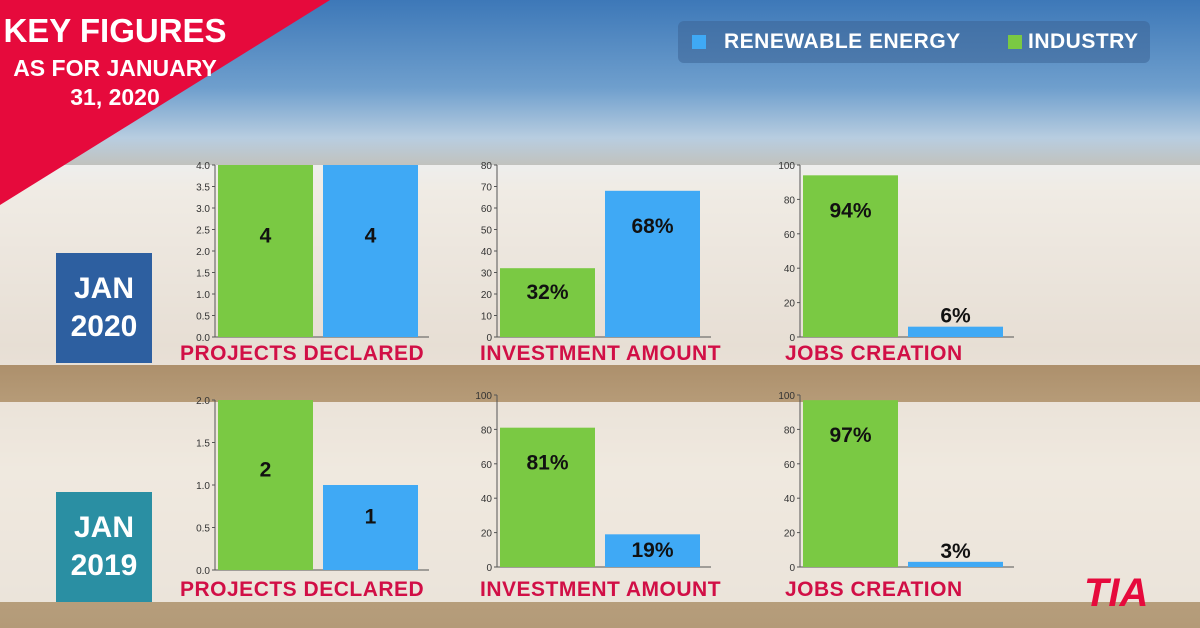 The height and width of the screenshot is (628, 1200). What do you see at coordinates (115, 68) in the screenshot?
I see `header-subtitle-line1: AS FOR JANUARY` at bounding box center [115, 68].